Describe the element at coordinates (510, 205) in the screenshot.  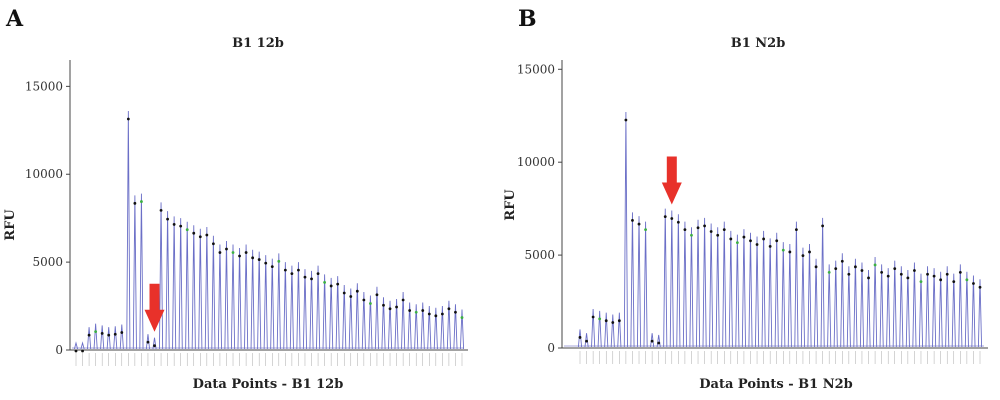
I see `y-axis-label: RFU` at that location.